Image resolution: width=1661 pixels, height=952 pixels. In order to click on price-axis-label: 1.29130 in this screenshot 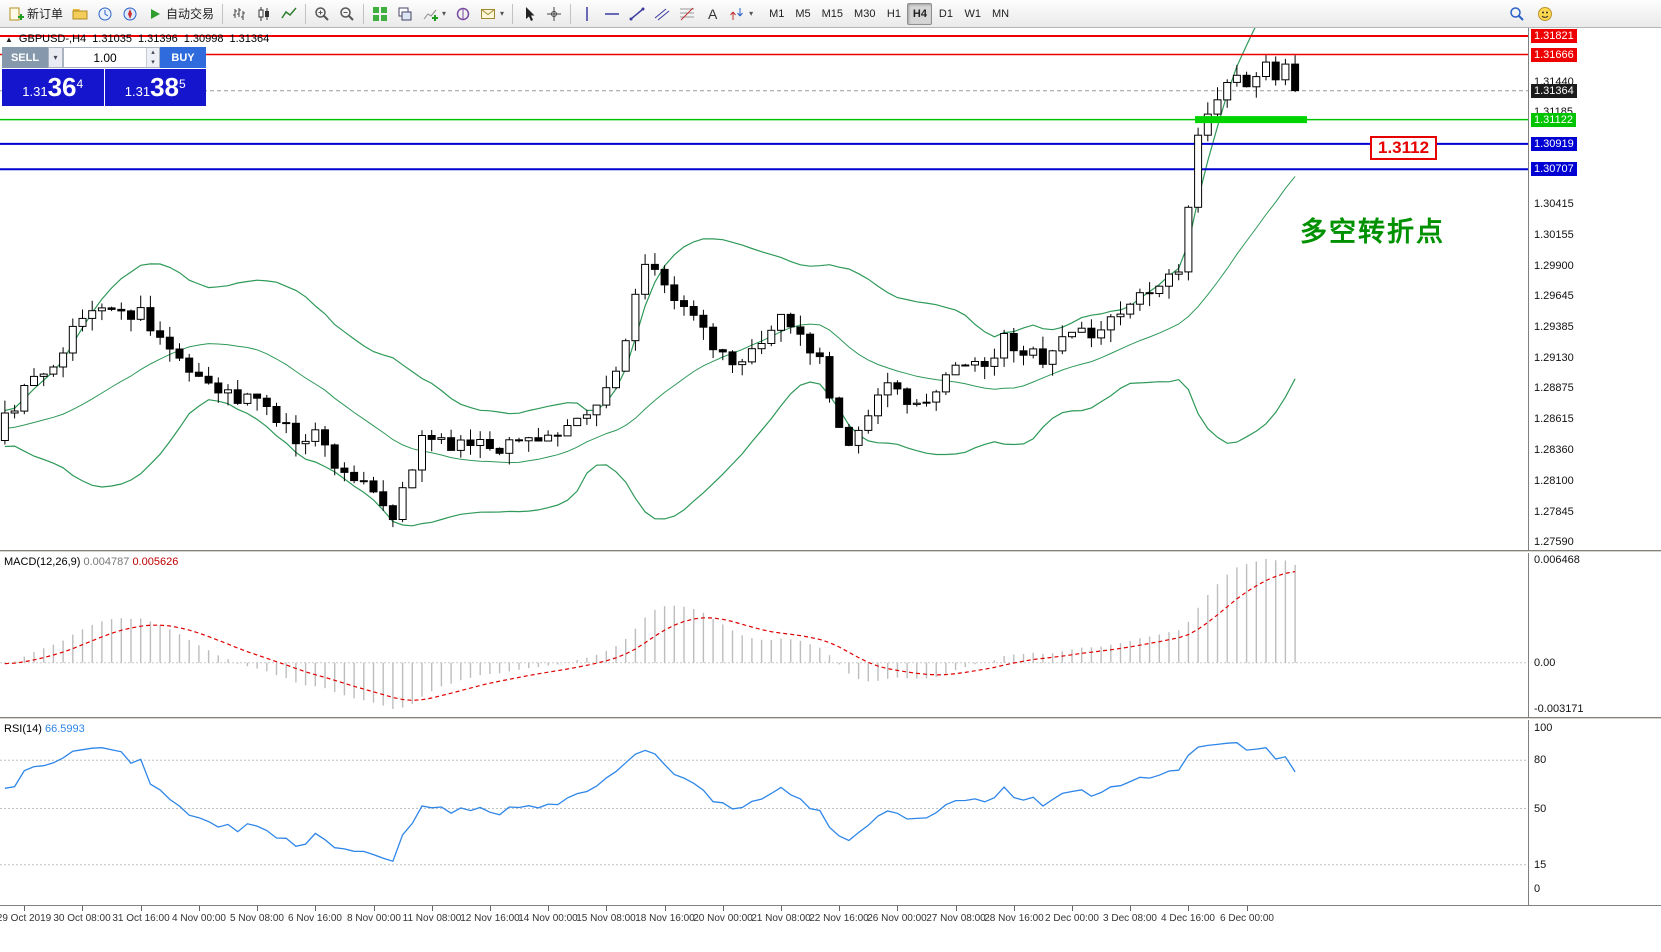, I will do `click(1554, 358)`.